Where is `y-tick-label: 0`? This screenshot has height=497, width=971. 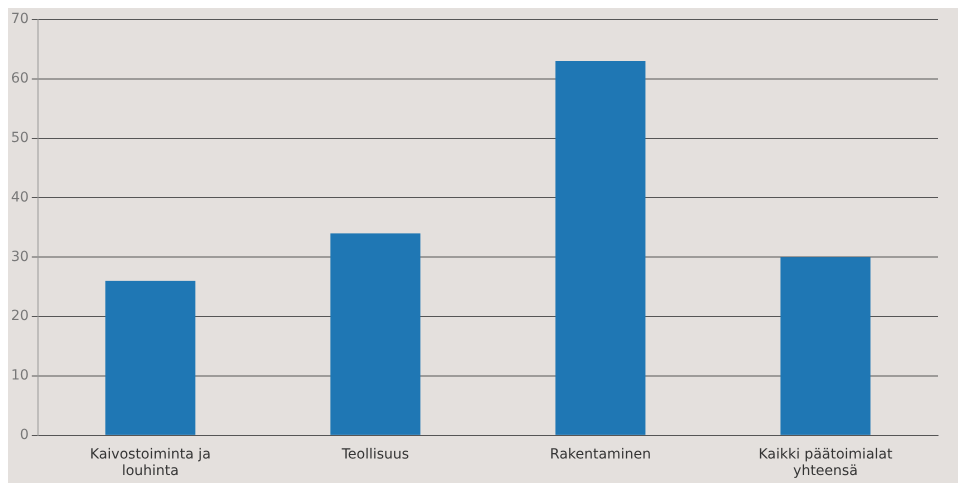 y-tick-label: 0 is located at coordinates (24, 435).